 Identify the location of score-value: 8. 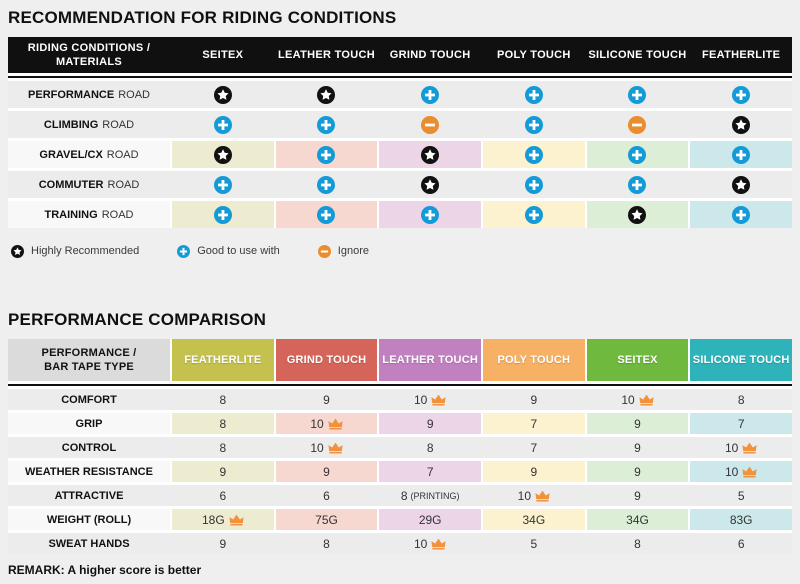
(741, 399).